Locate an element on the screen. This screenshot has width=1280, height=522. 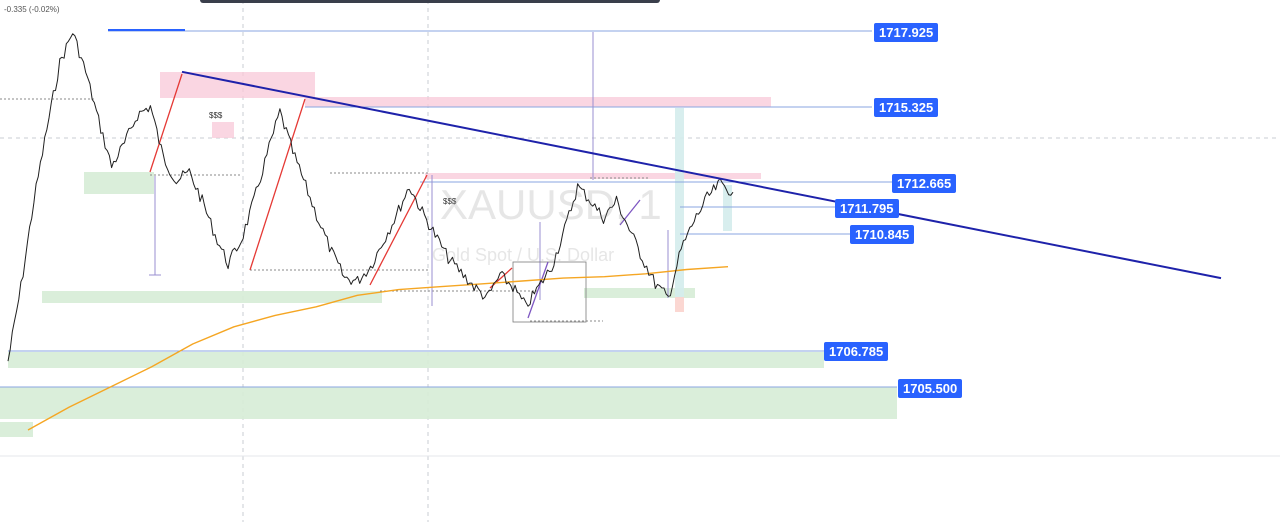
price-label-1715-325: 1715.325 is located at coordinates (906, 107).